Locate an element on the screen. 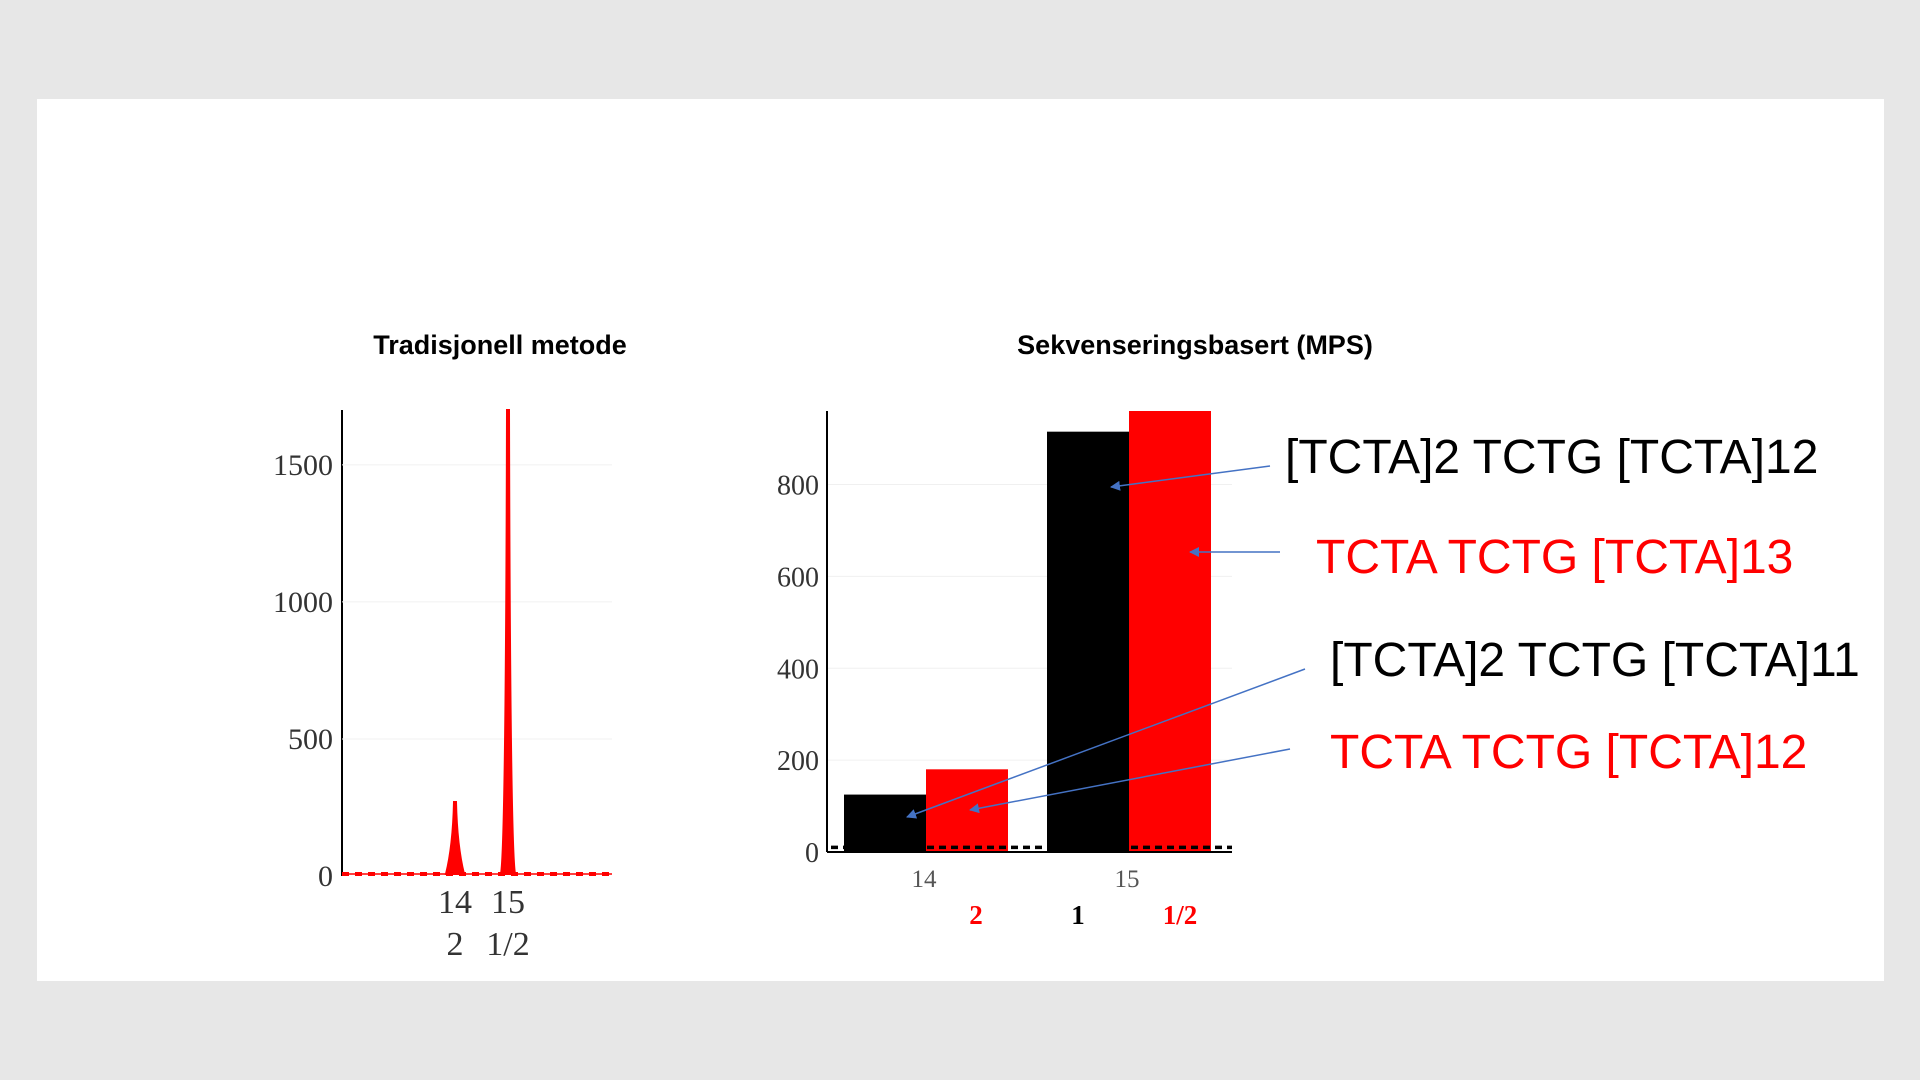 Image resolution: width=1920 pixels, height=1080 pixels. y-tick-label: 200 is located at coordinates (798, 761).